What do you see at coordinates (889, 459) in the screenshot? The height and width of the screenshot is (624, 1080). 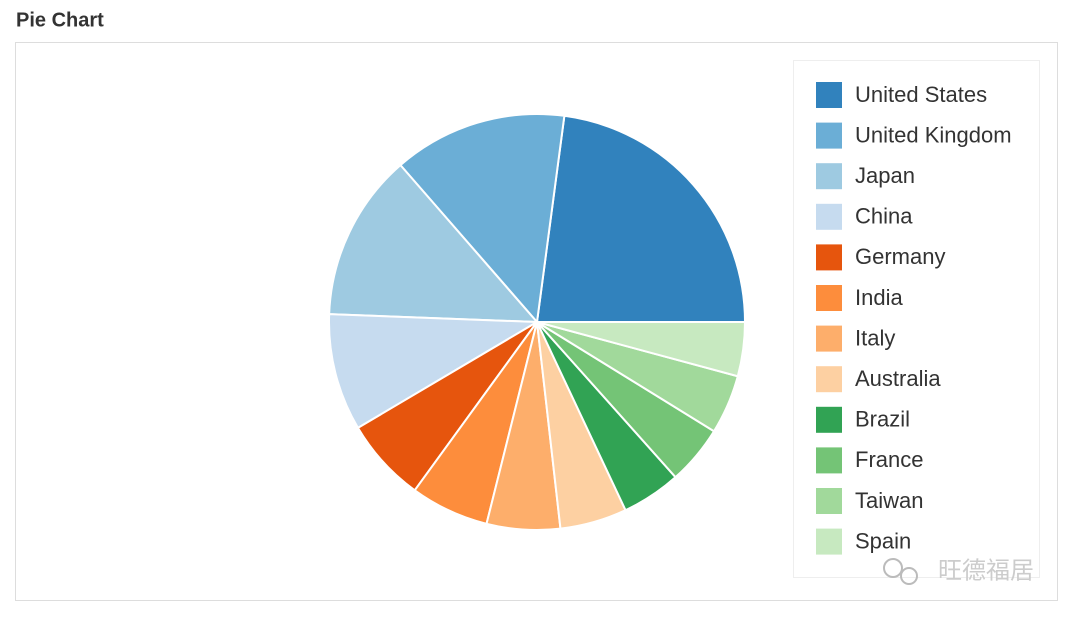 I see `legend-label: France` at bounding box center [889, 459].